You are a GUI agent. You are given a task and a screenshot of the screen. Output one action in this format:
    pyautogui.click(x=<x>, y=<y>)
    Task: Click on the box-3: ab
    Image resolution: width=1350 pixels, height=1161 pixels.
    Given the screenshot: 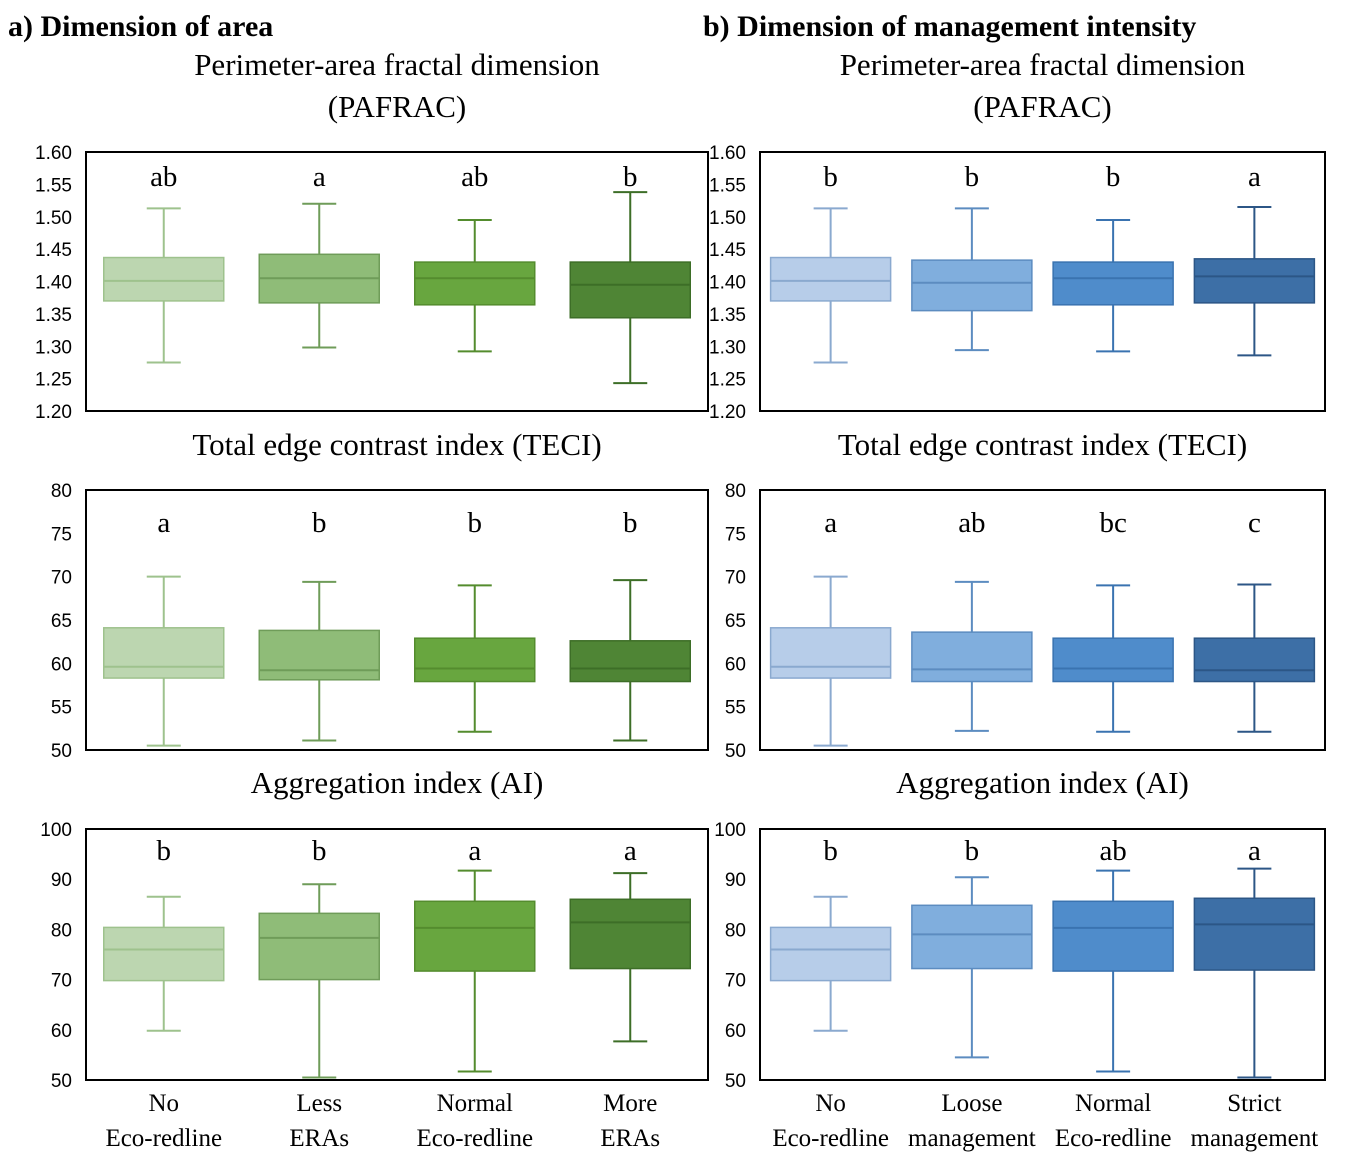 What is the action you would take?
    pyautogui.click(x=1113, y=954)
    